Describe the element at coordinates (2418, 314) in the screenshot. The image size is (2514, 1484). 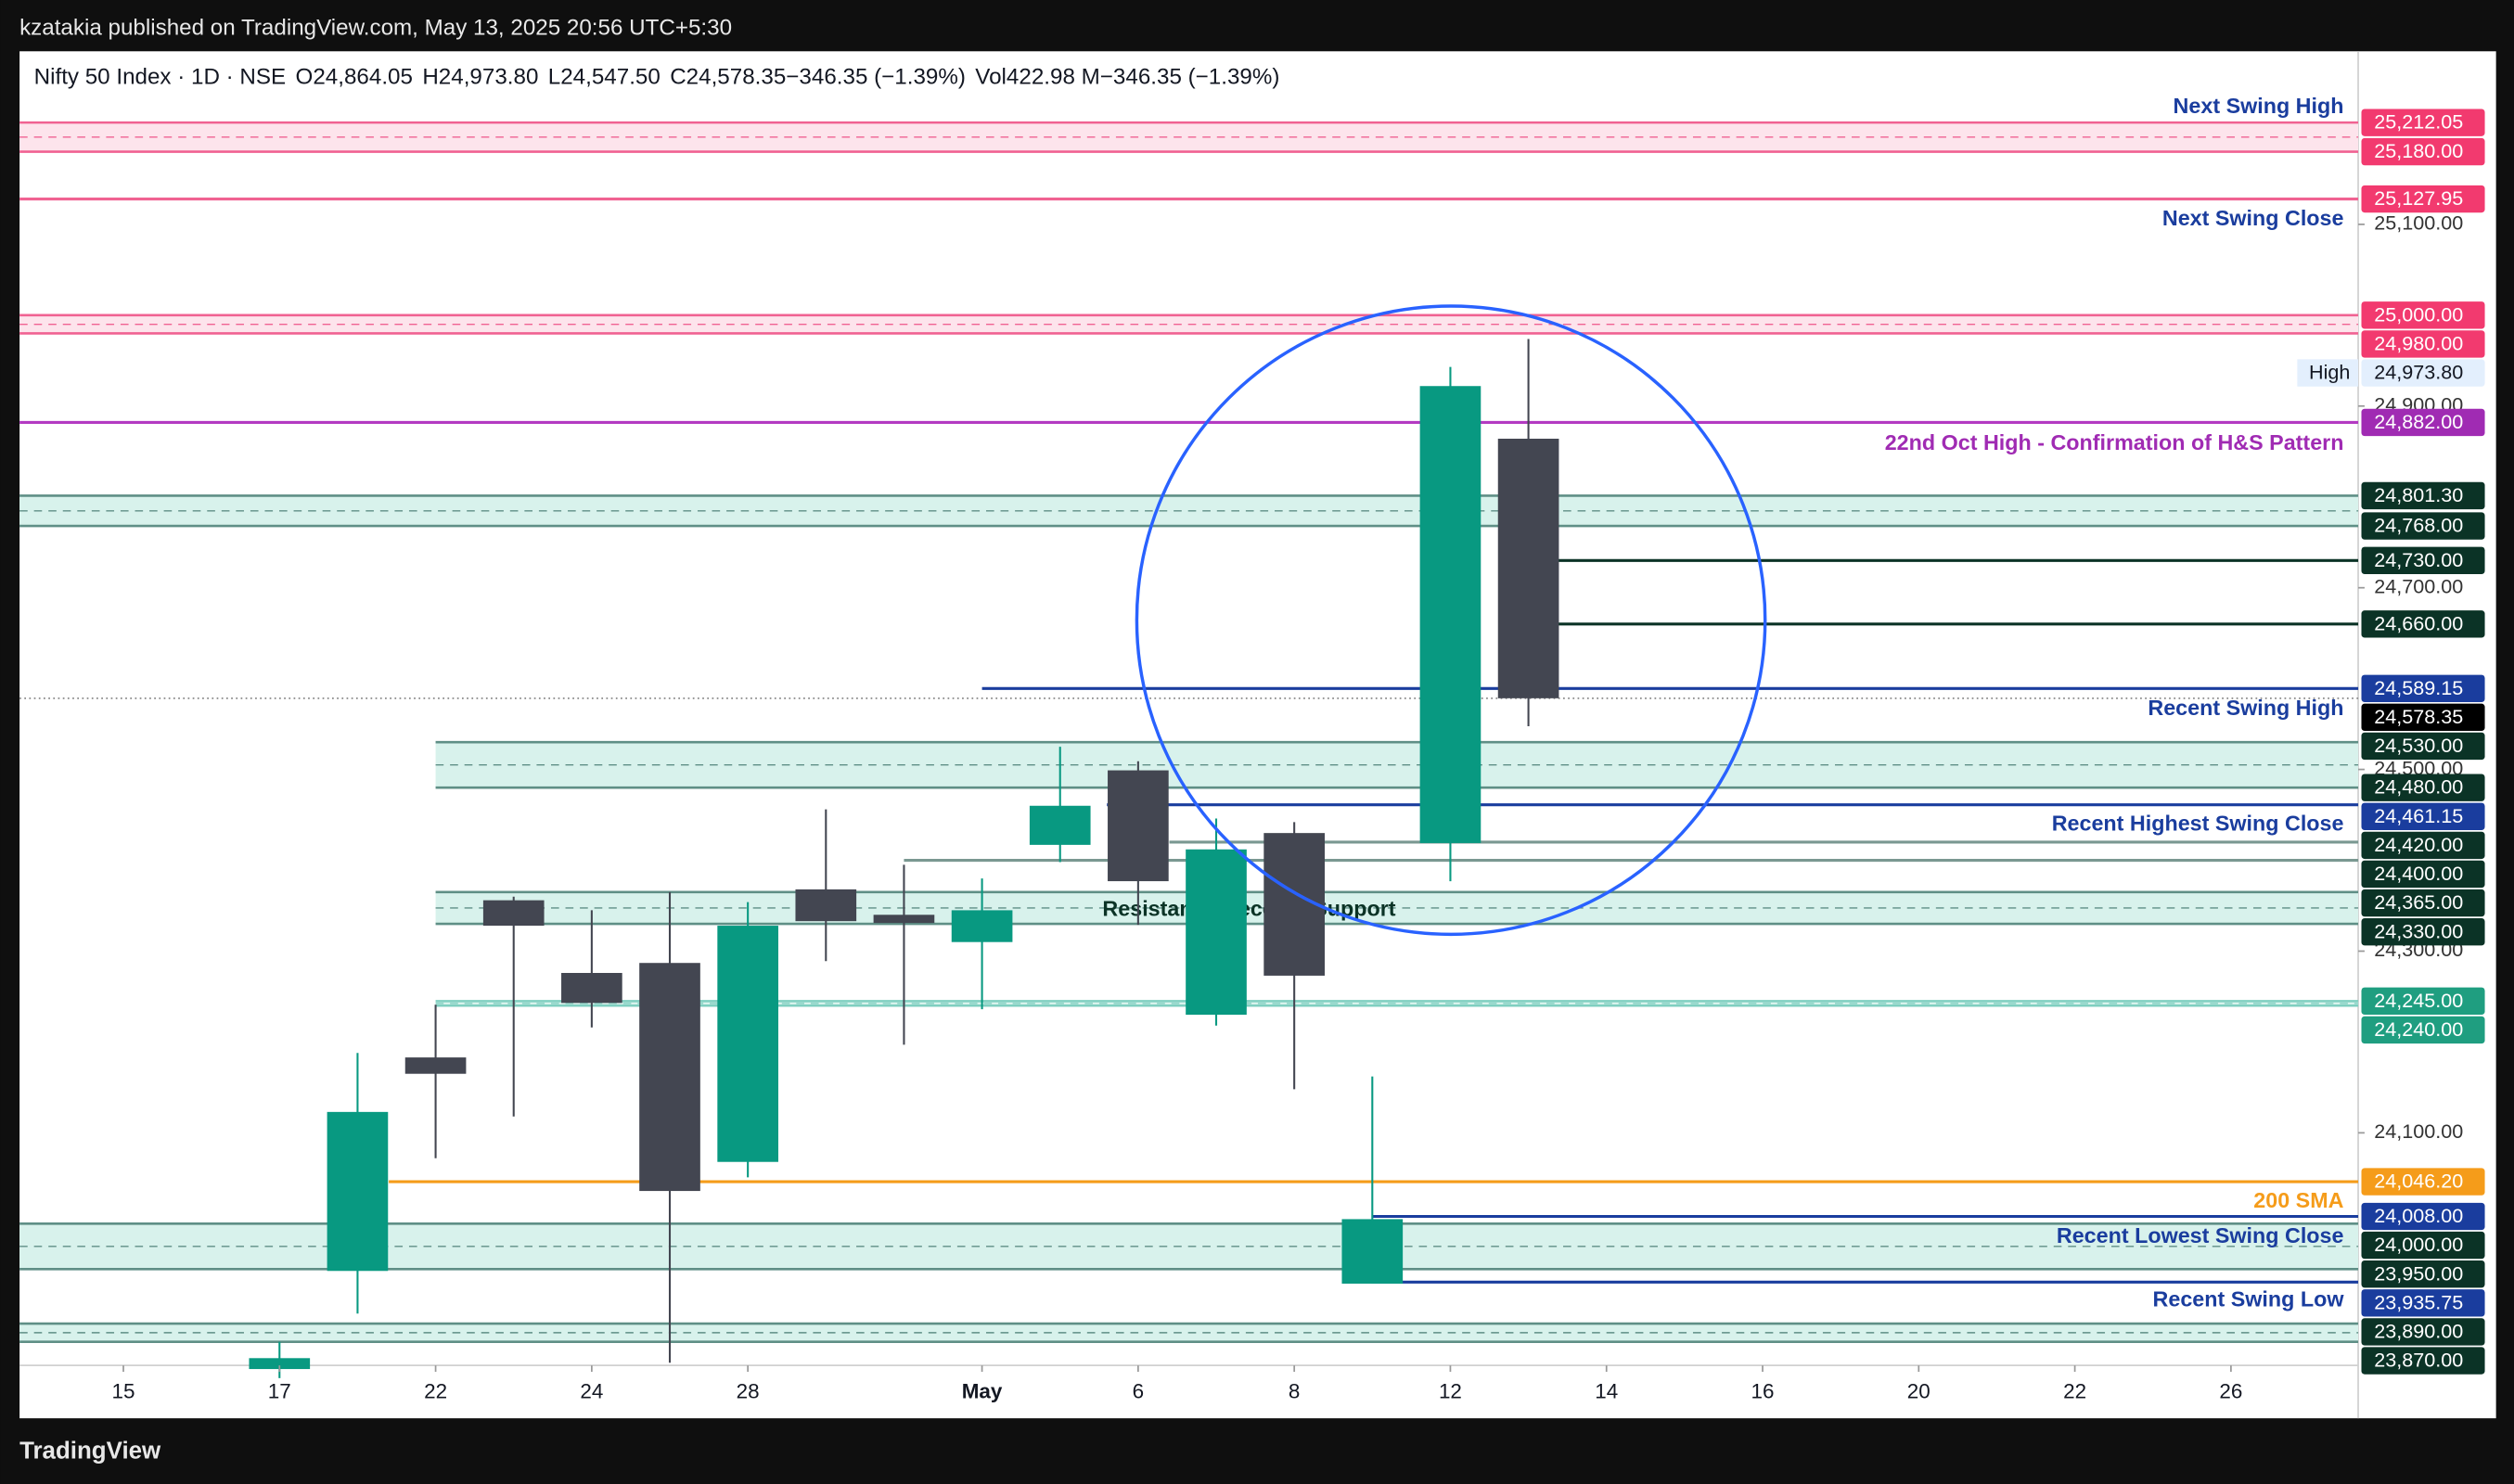
I see `price-badge-label: 25,000.00` at that location.